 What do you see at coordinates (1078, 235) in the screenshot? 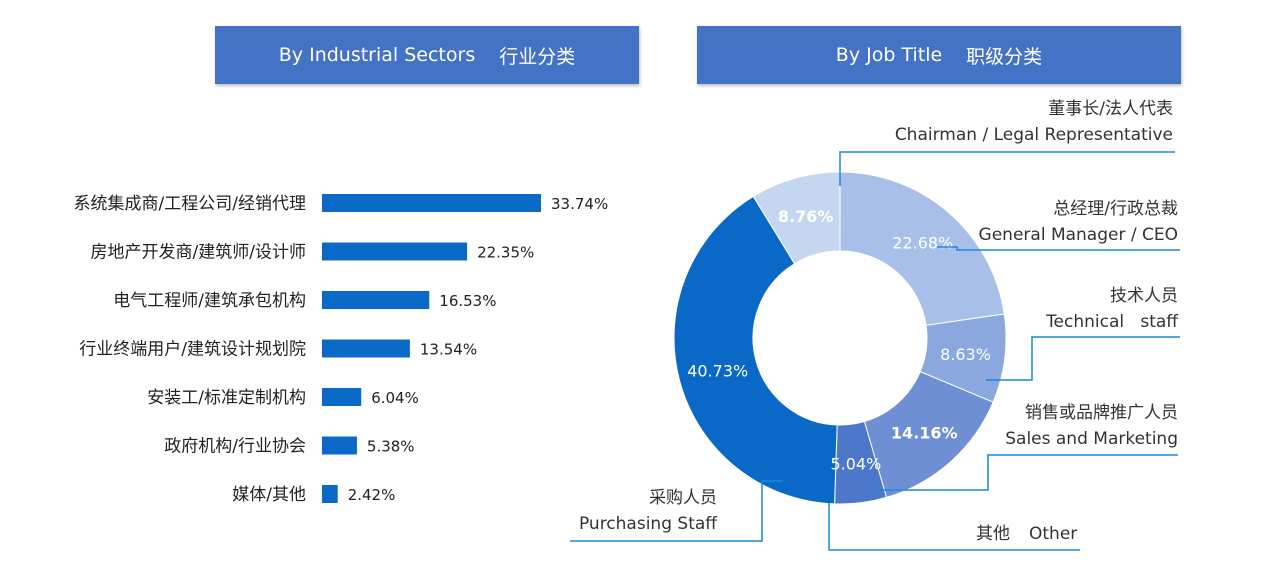
I see `annotation-en: General Manager / CEO` at bounding box center [1078, 235].